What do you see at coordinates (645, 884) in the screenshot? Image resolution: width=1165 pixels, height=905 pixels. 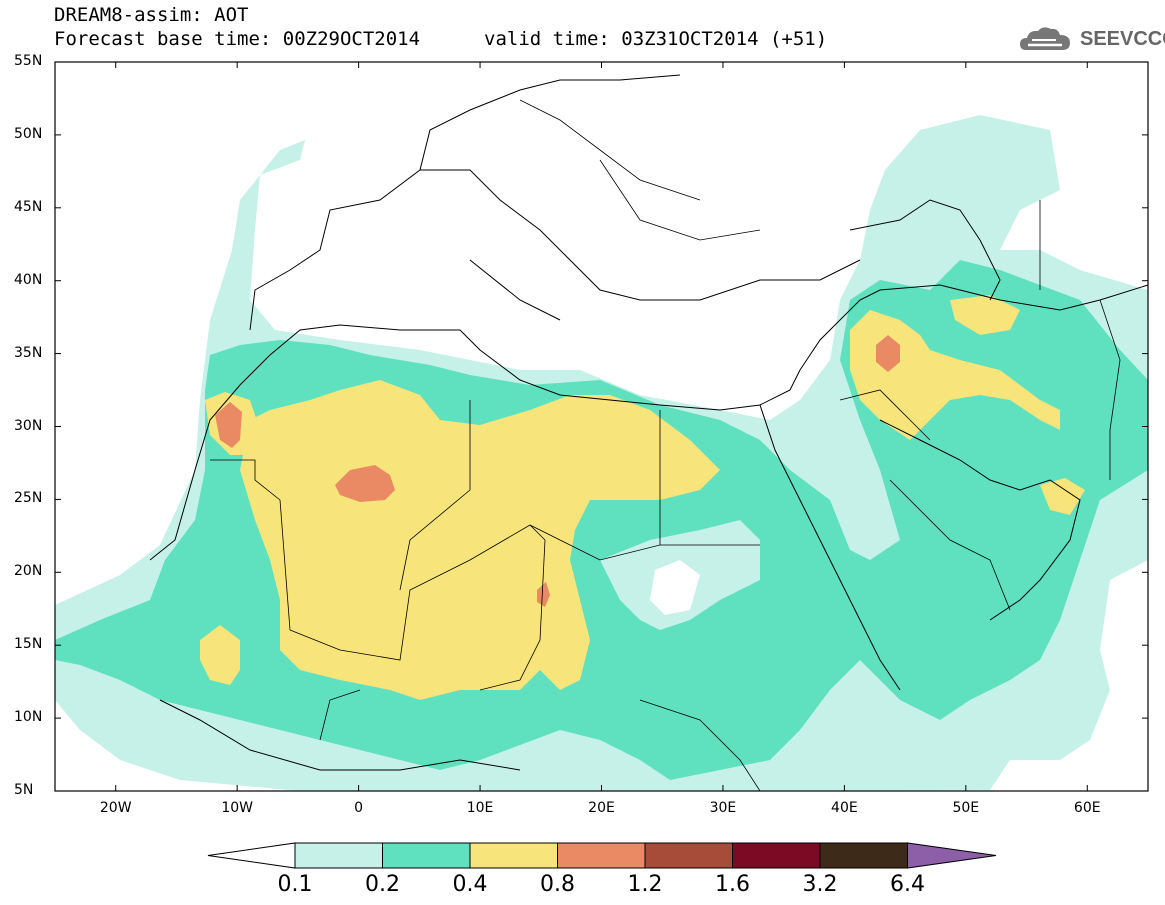 I see `colorbar-label: 1.2` at bounding box center [645, 884].